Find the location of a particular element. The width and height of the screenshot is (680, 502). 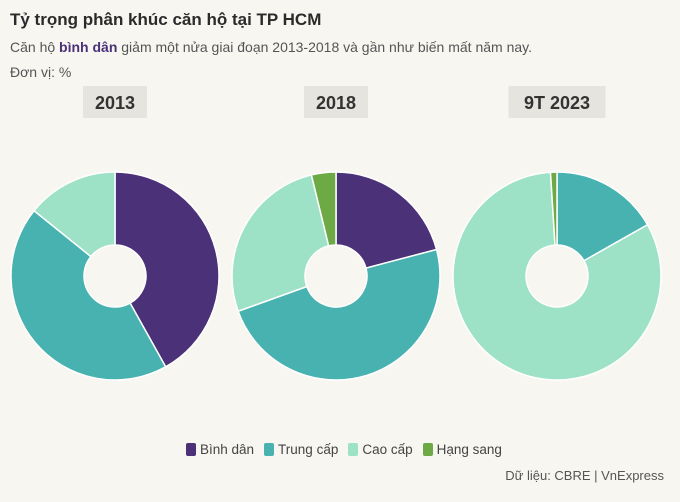

chart-label: 9T 2023 is located at coordinates (557, 103).